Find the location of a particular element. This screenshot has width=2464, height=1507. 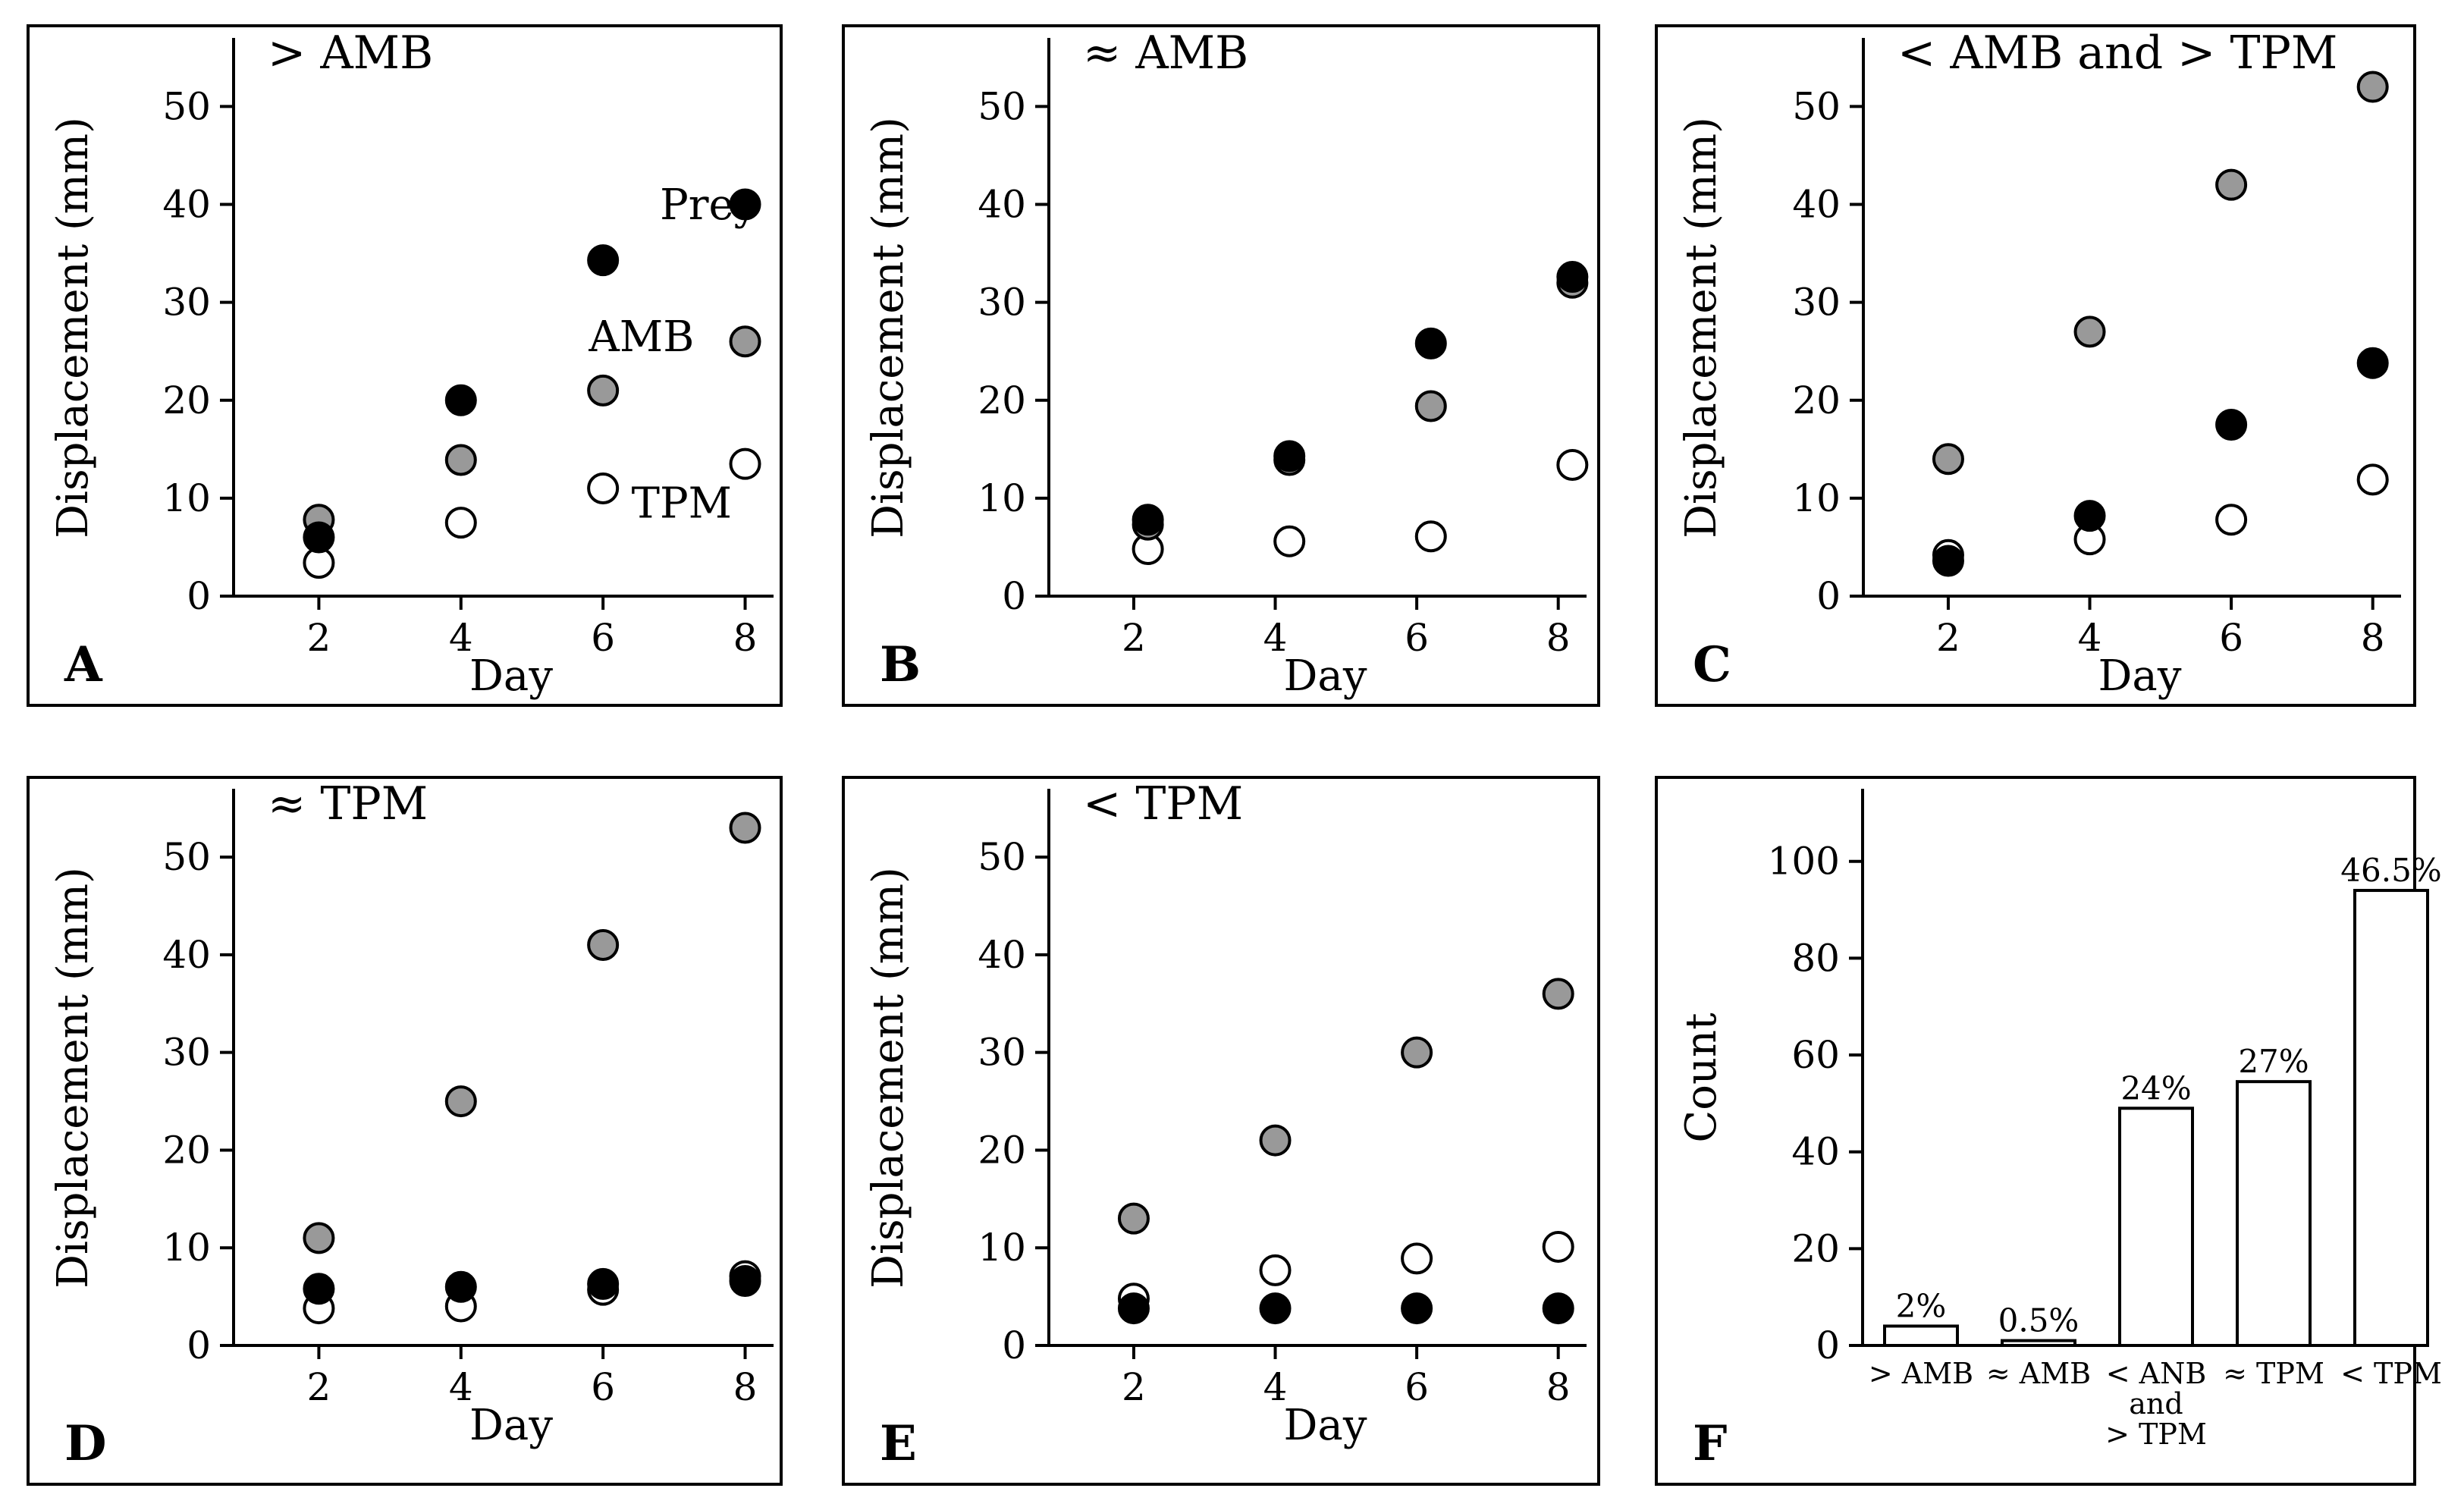

bar-value-label: 46.5% is located at coordinates (2390, 870).